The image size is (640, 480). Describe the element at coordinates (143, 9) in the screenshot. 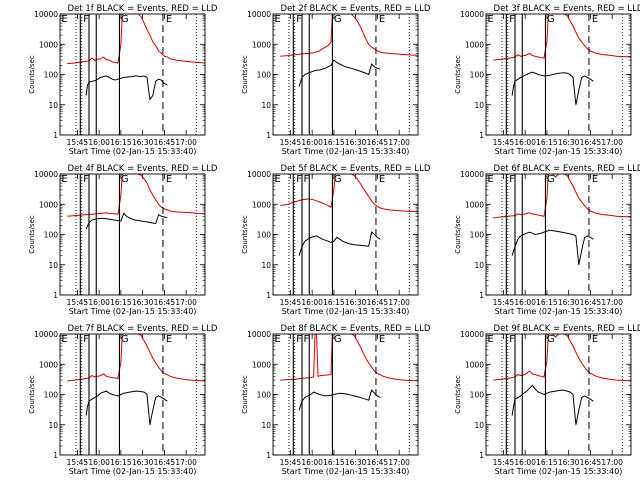

I see `panel-title: Det 1f BLACK = Events, RED = LLD` at that location.